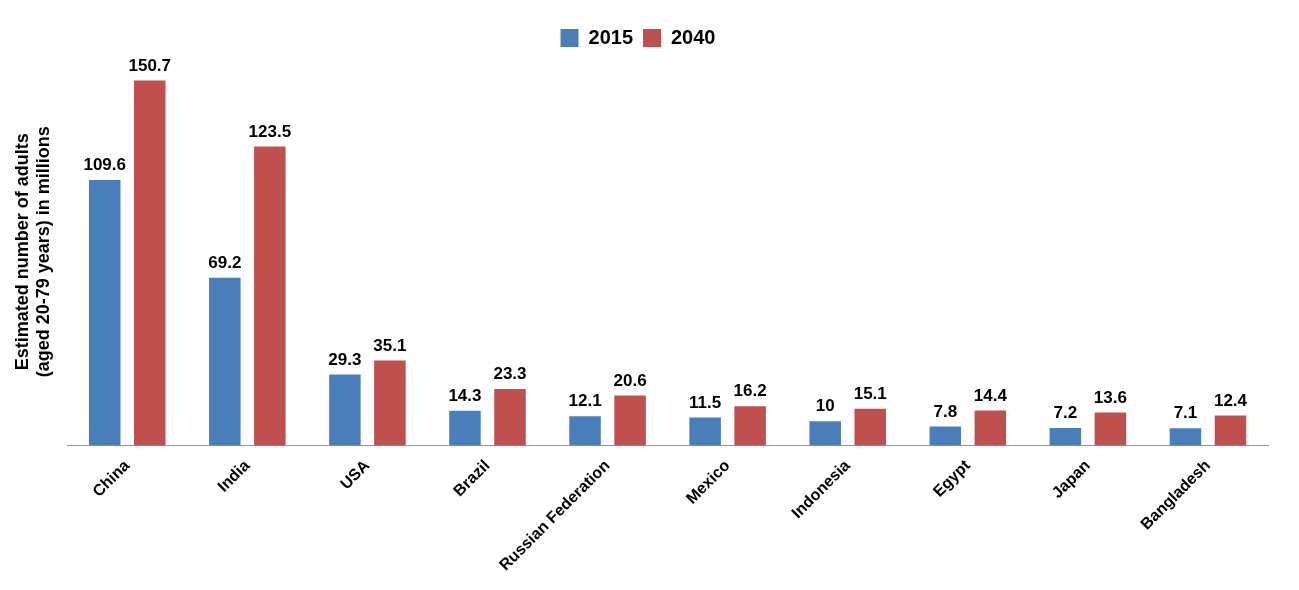  Describe the element at coordinates (585, 401) in the screenshot. I see `data-label: 12.1` at that location.